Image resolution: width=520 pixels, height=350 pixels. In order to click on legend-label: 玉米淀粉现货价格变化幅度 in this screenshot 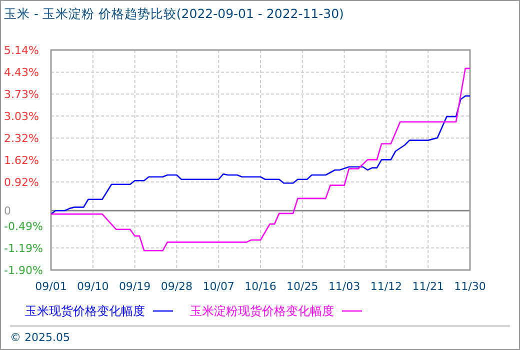, I will do `click(262, 311)`.